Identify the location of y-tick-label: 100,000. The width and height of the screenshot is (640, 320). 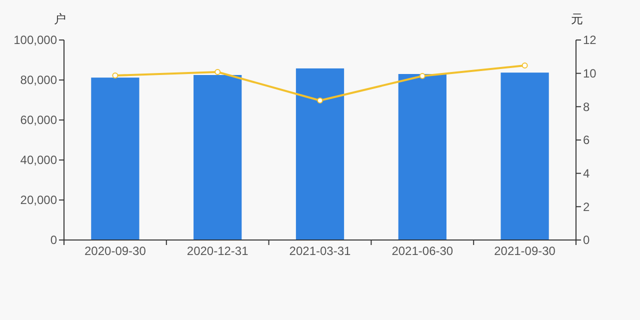
(36, 40).